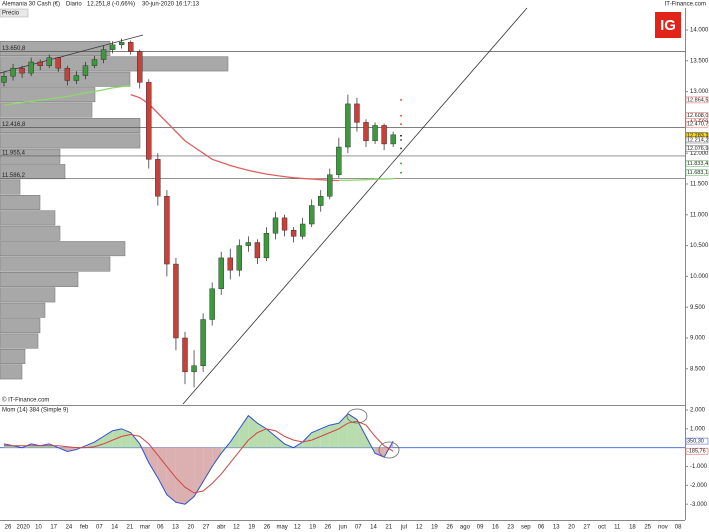 Image resolution: width=709 pixels, height=532 pixels. I want to click on y-tick-label: 10.500, so click(699, 246).